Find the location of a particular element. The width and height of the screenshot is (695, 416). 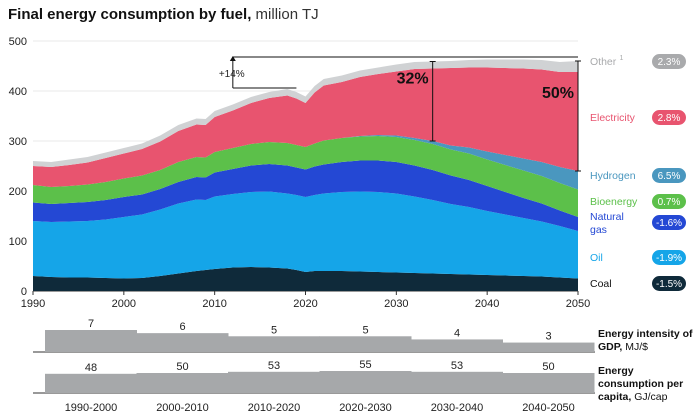

legend-badge-value: -1.9% is located at coordinates (669, 258).